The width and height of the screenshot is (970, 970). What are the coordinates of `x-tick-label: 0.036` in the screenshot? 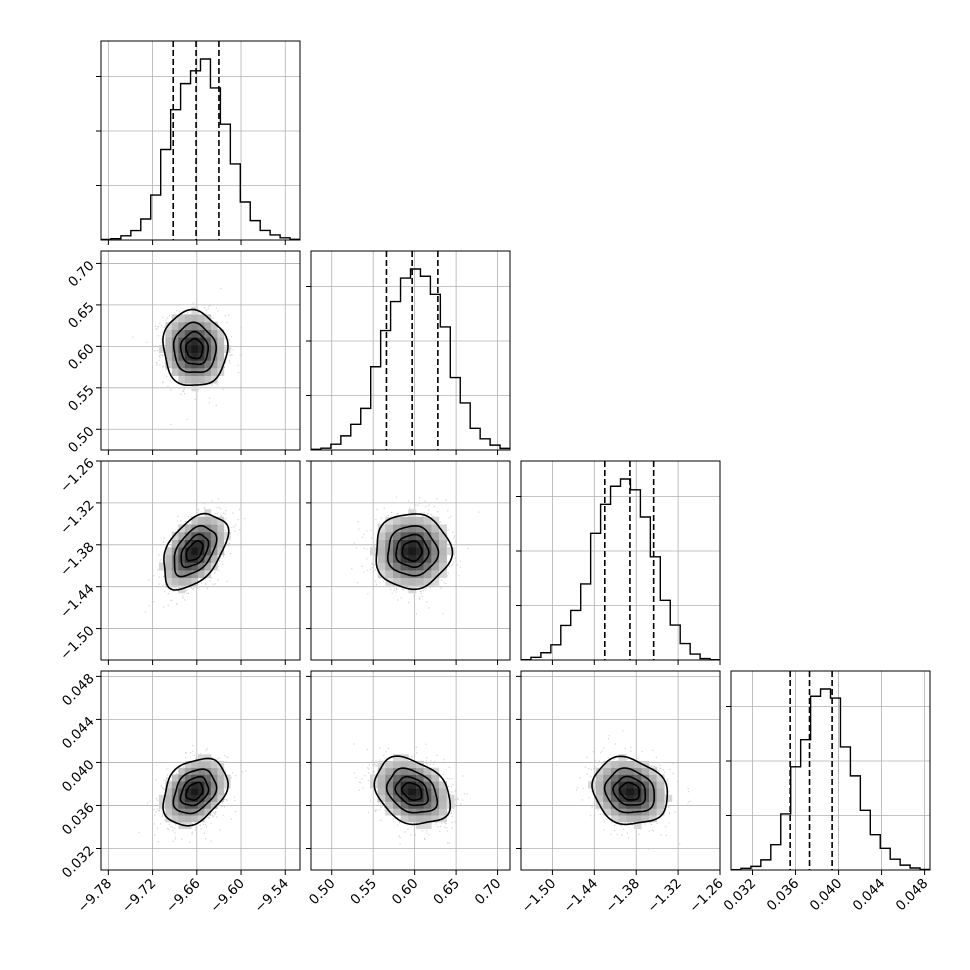 It's located at (783, 895).